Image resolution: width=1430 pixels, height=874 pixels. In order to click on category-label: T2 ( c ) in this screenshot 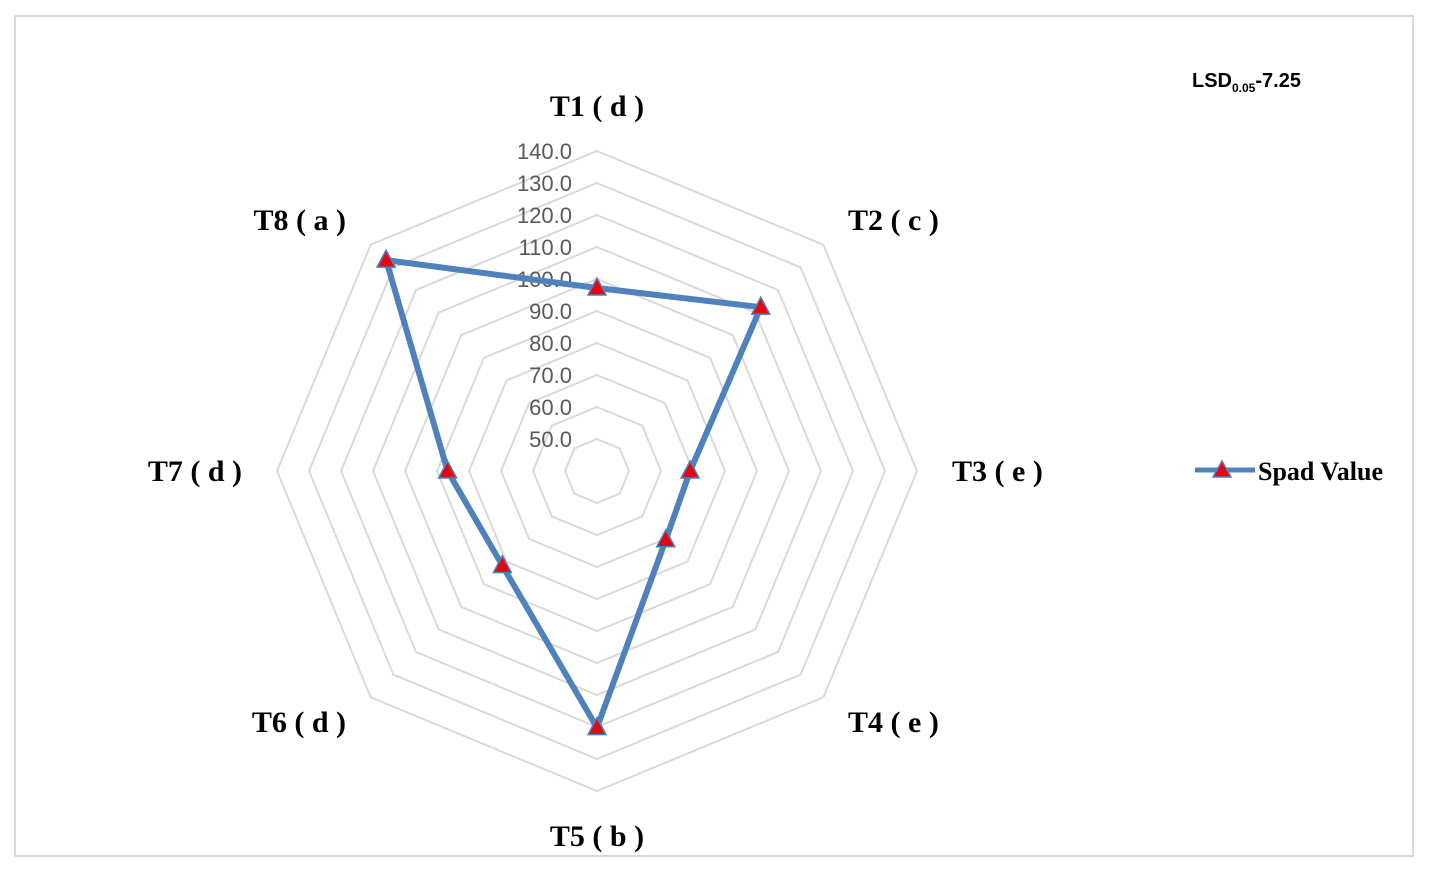, I will do `click(893, 220)`.